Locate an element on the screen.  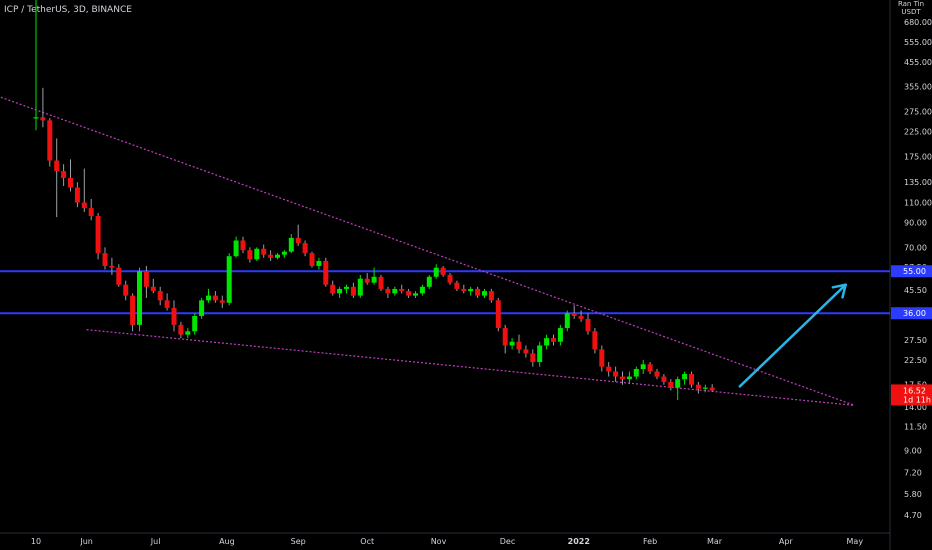
x-tick-label: Aug is located at coordinates (227, 541).